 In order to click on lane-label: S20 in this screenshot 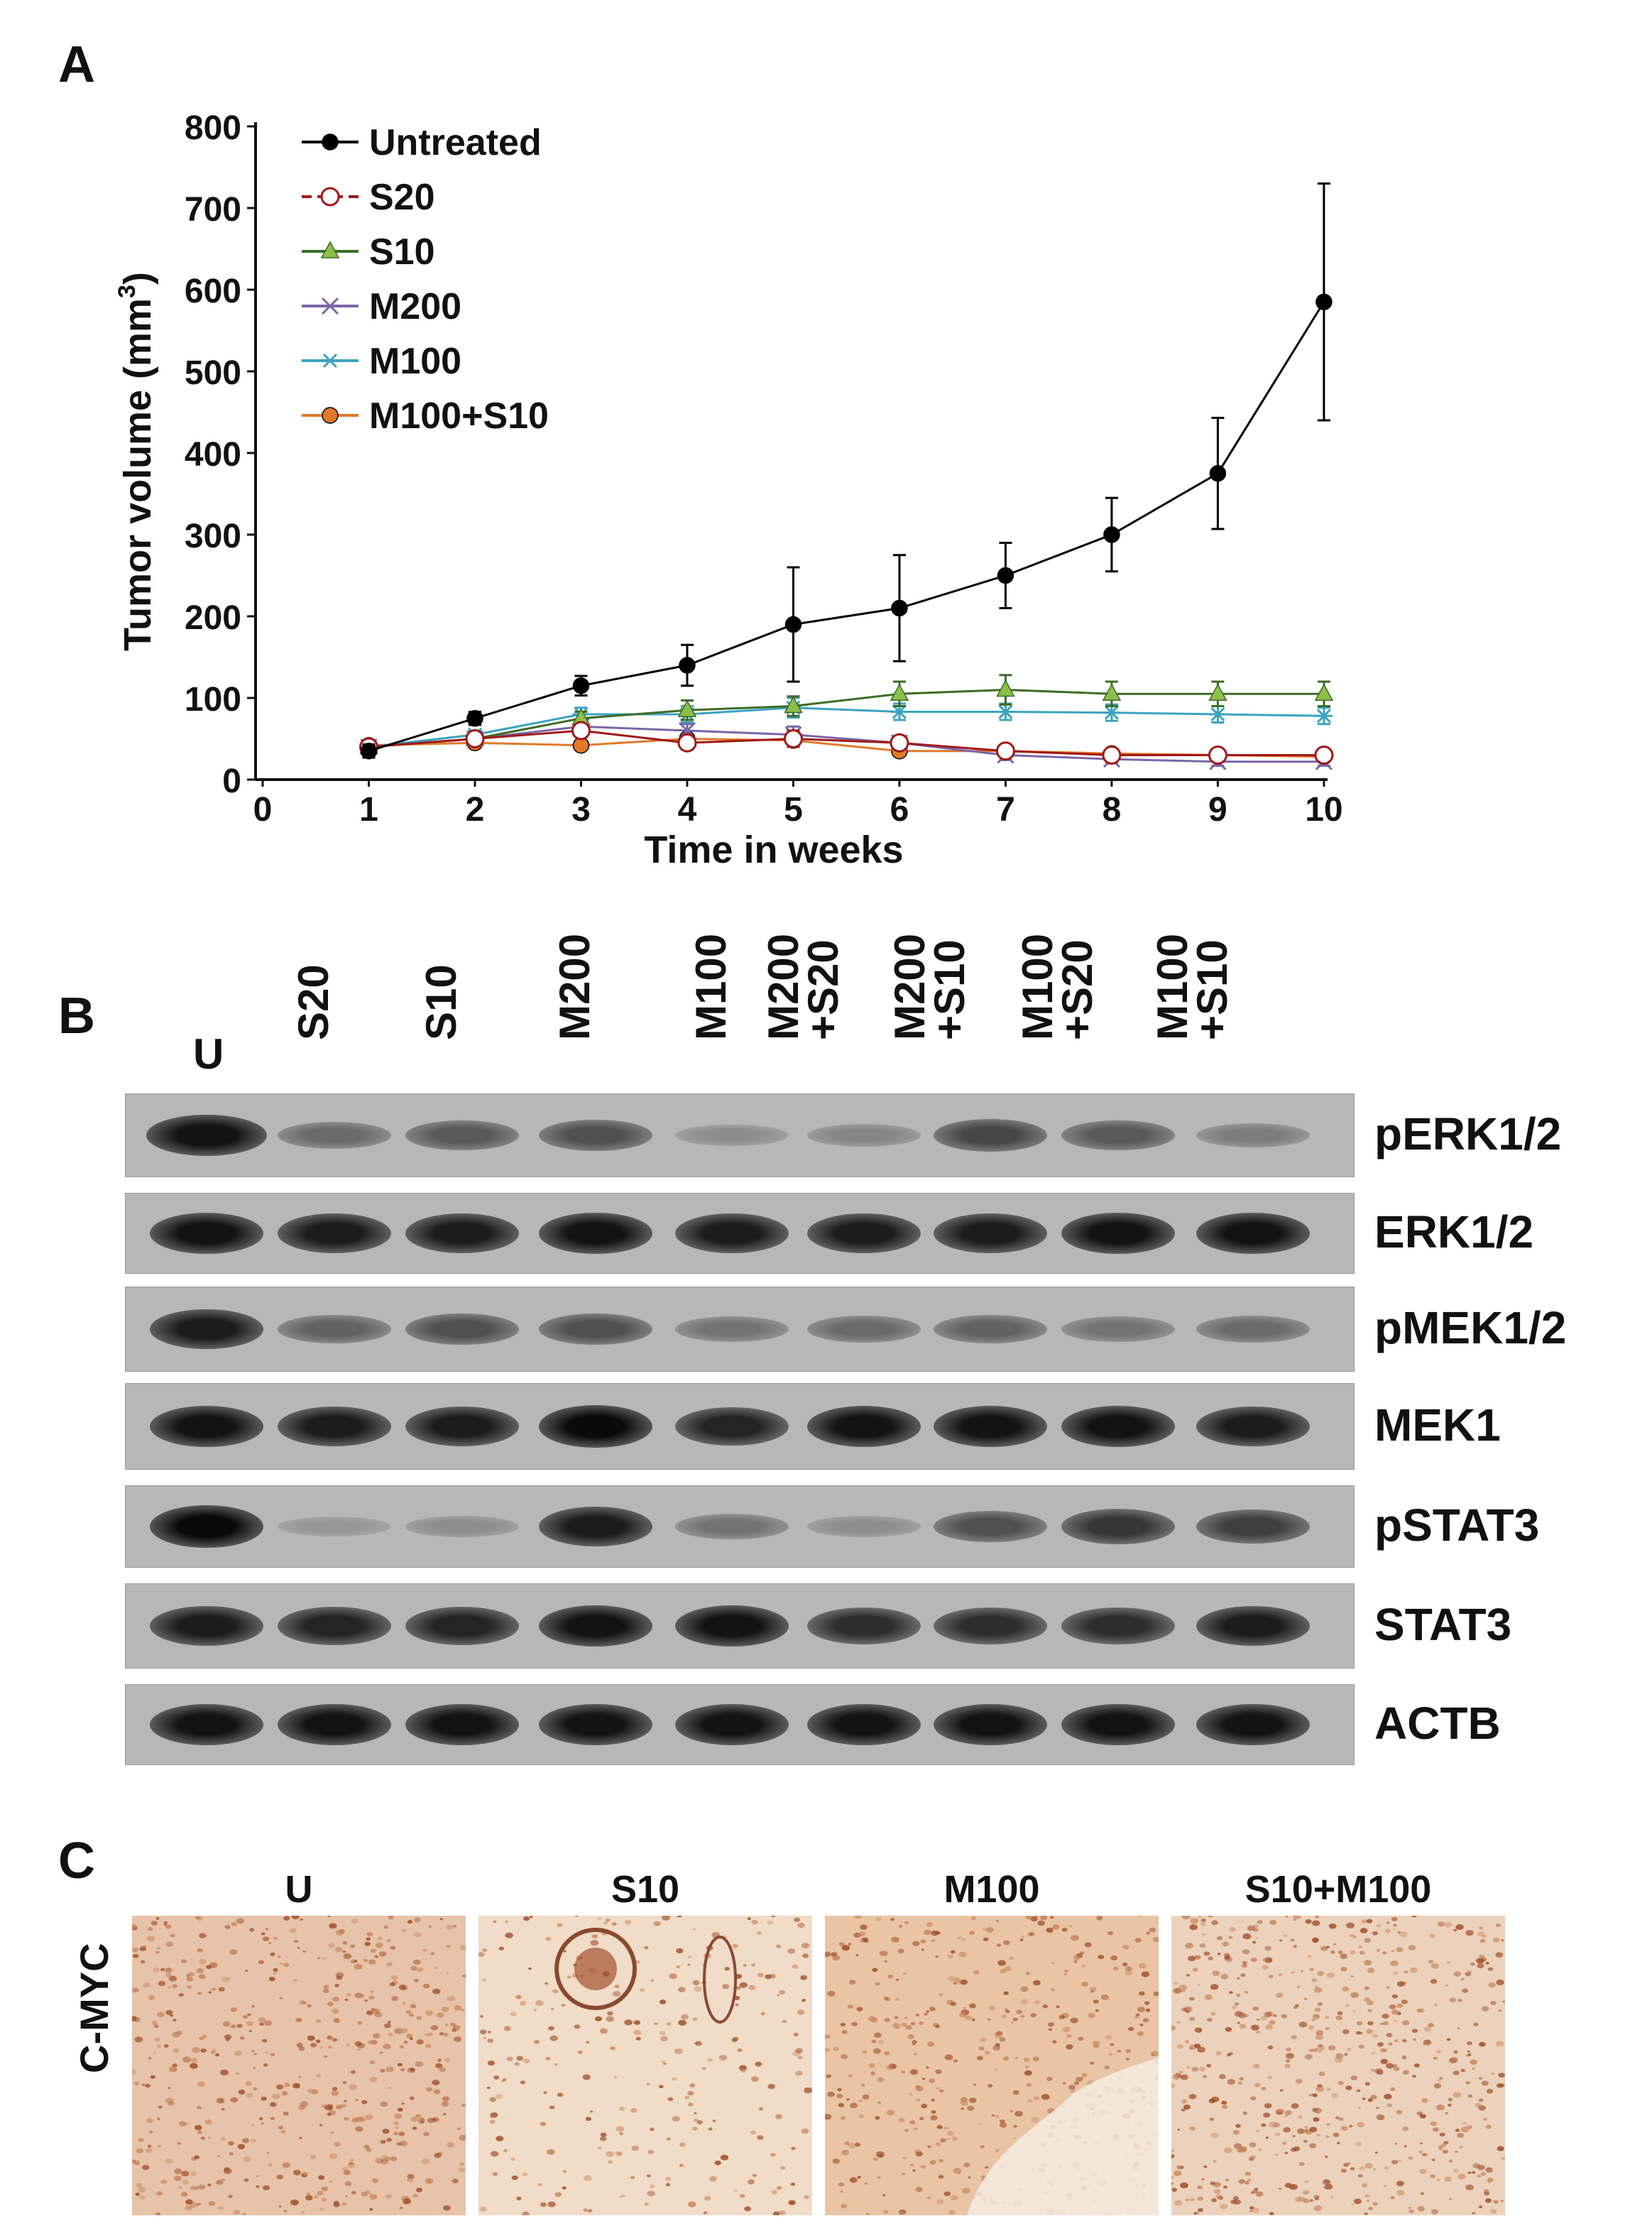, I will do `click(314, 1002)`.